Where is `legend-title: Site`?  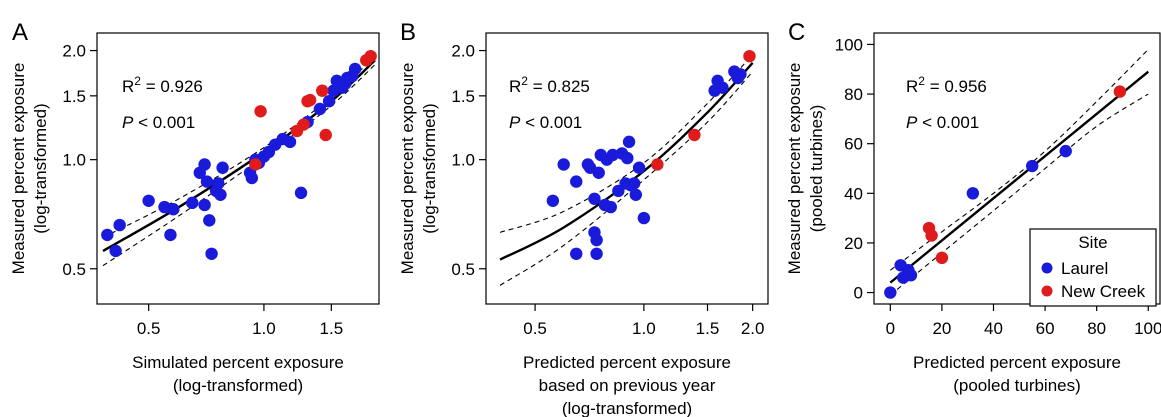
legend-title: Site is located at coordinates (1092, 242).